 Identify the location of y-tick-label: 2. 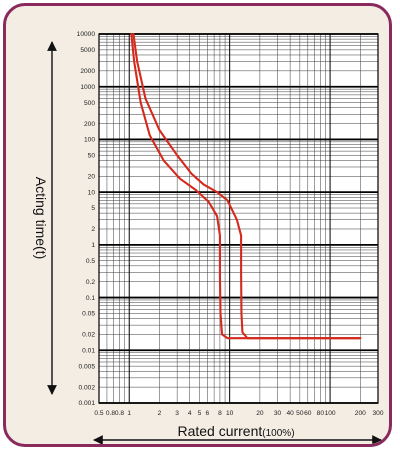
(93, 229).